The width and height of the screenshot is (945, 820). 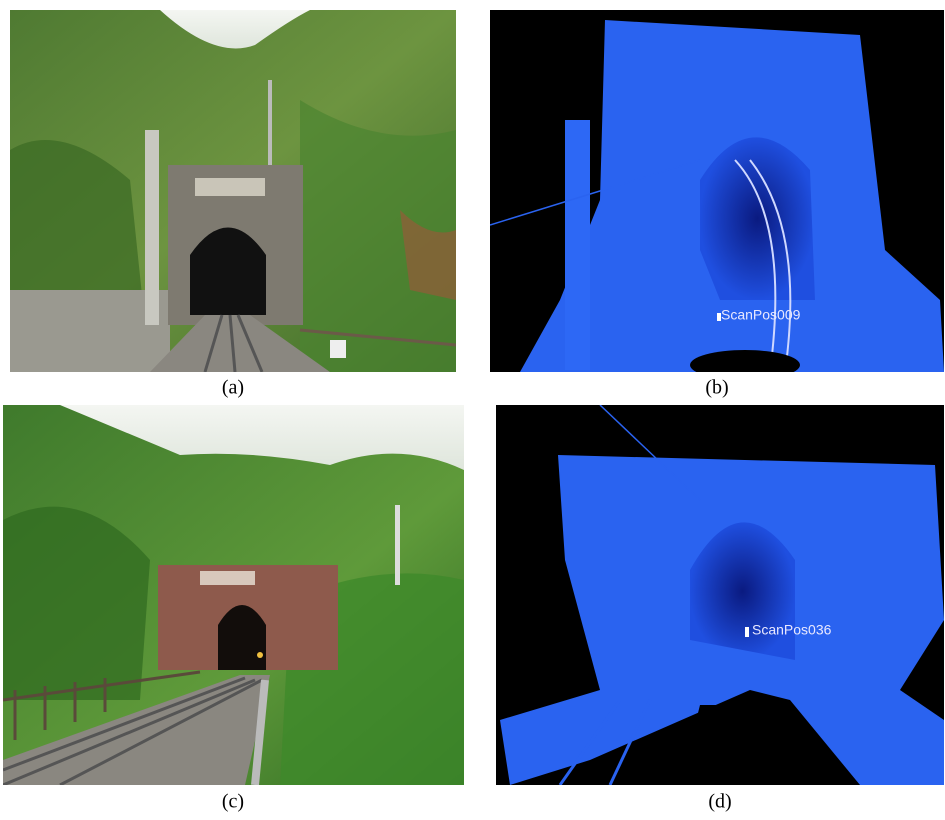 What do you see at coordinates (716, 388) in the screenshot?
I see `panel-caption: (b)` at bounding box center [716, 388].